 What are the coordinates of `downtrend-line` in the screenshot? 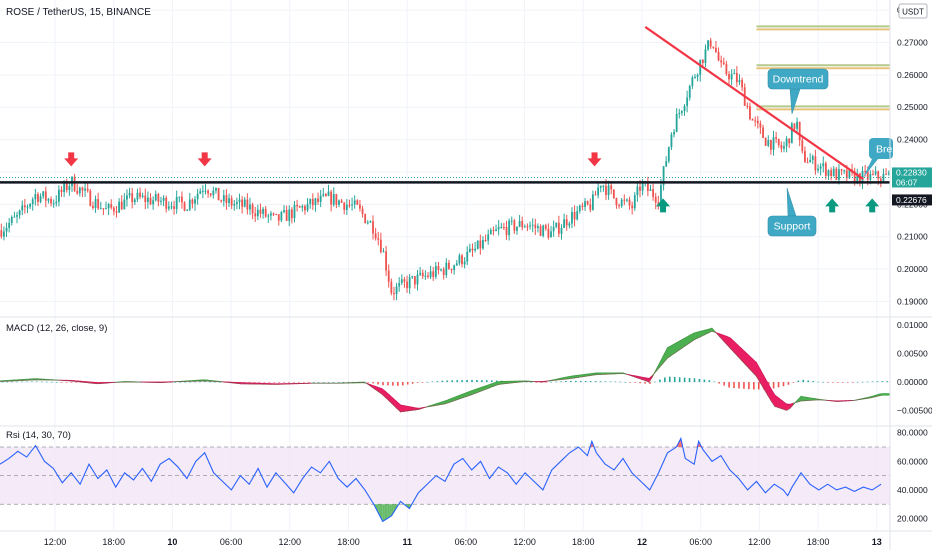 It's located at (754, 103).